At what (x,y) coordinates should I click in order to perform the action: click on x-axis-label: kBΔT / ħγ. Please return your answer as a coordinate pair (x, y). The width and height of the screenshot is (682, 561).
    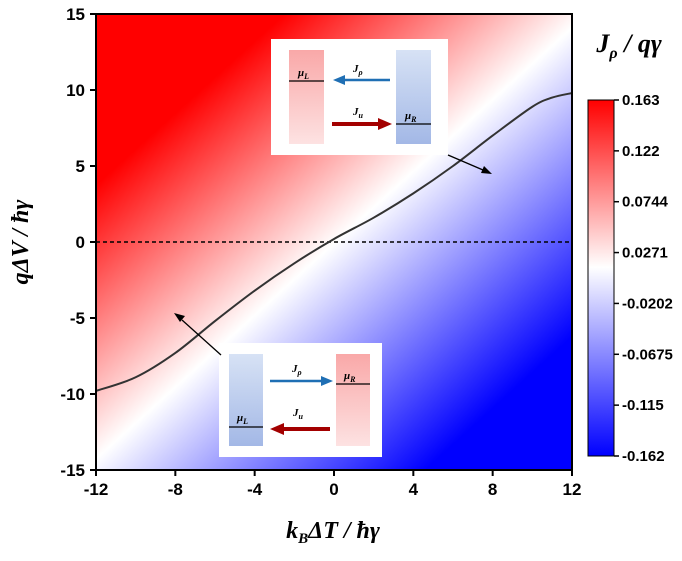
    Looking at the image, I should click on (333, 532).